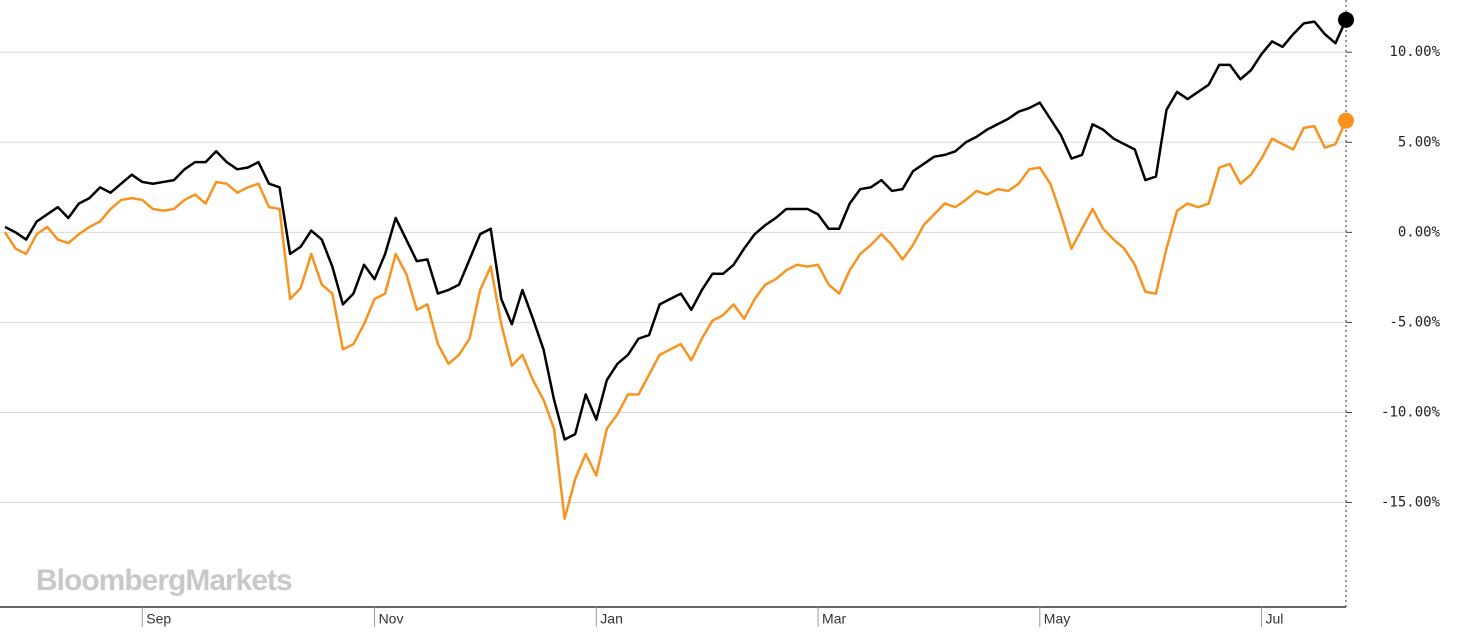 The width and height of the screenshot is (1458, 644). I want to click on y-tick-label: 5.00%, so click(1419, 142).